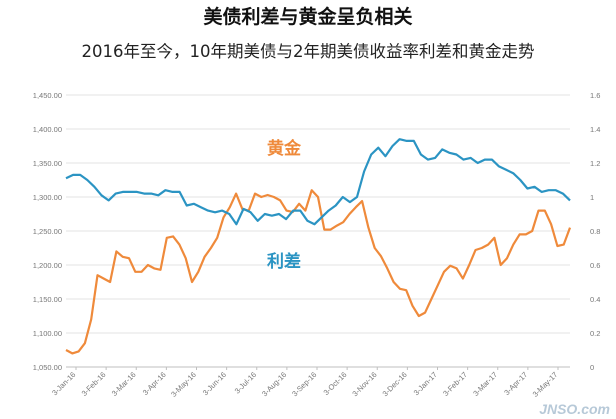  Describe the element at coordinates (214, 383) in the screenshot. I see `x-tick-label: 3-Jun-16` at that location.